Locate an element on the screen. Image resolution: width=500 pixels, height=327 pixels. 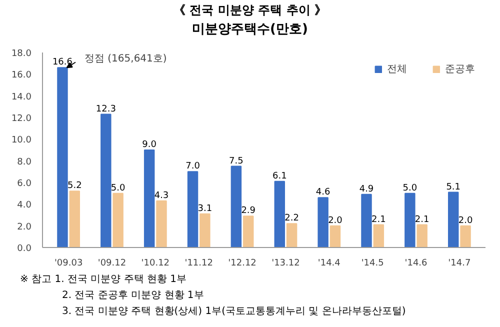
x-tick-label: '09.03 is located at coordinates (68, 263).